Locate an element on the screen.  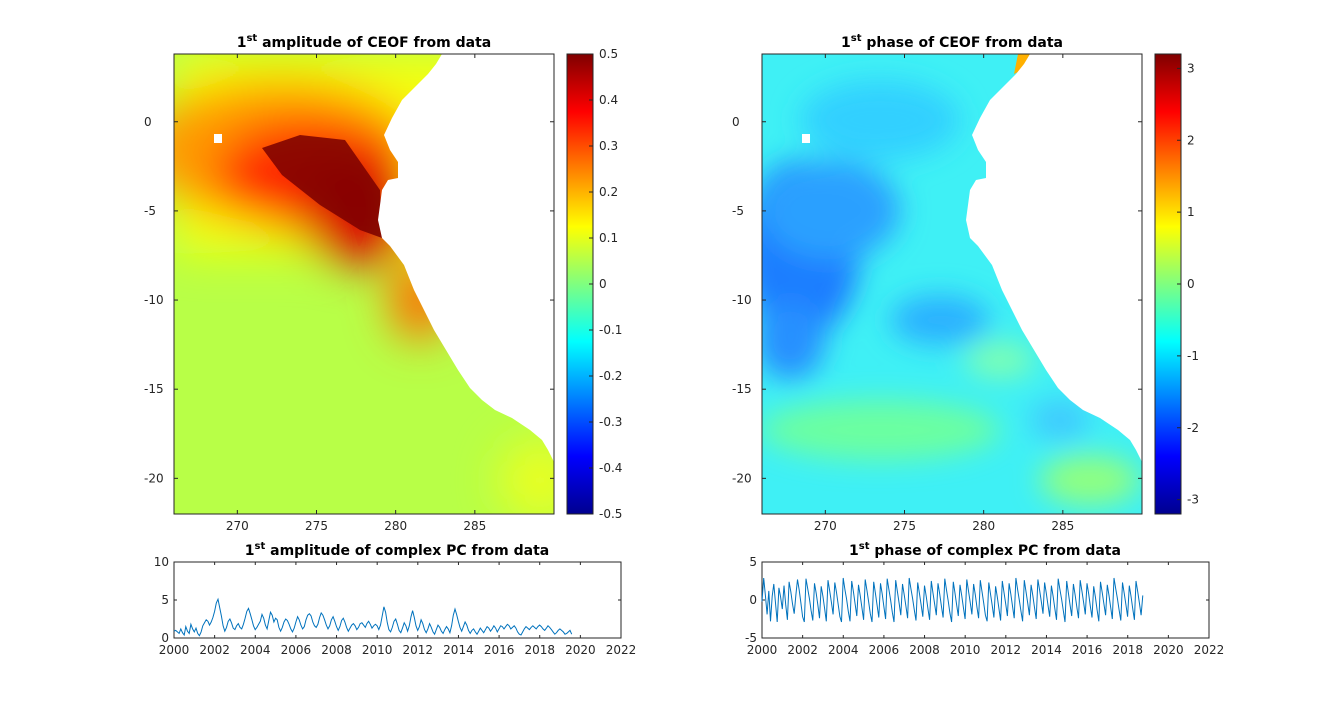
amplitude-pc-x-tick-label: 2014 is located at coordinates (458, 650).